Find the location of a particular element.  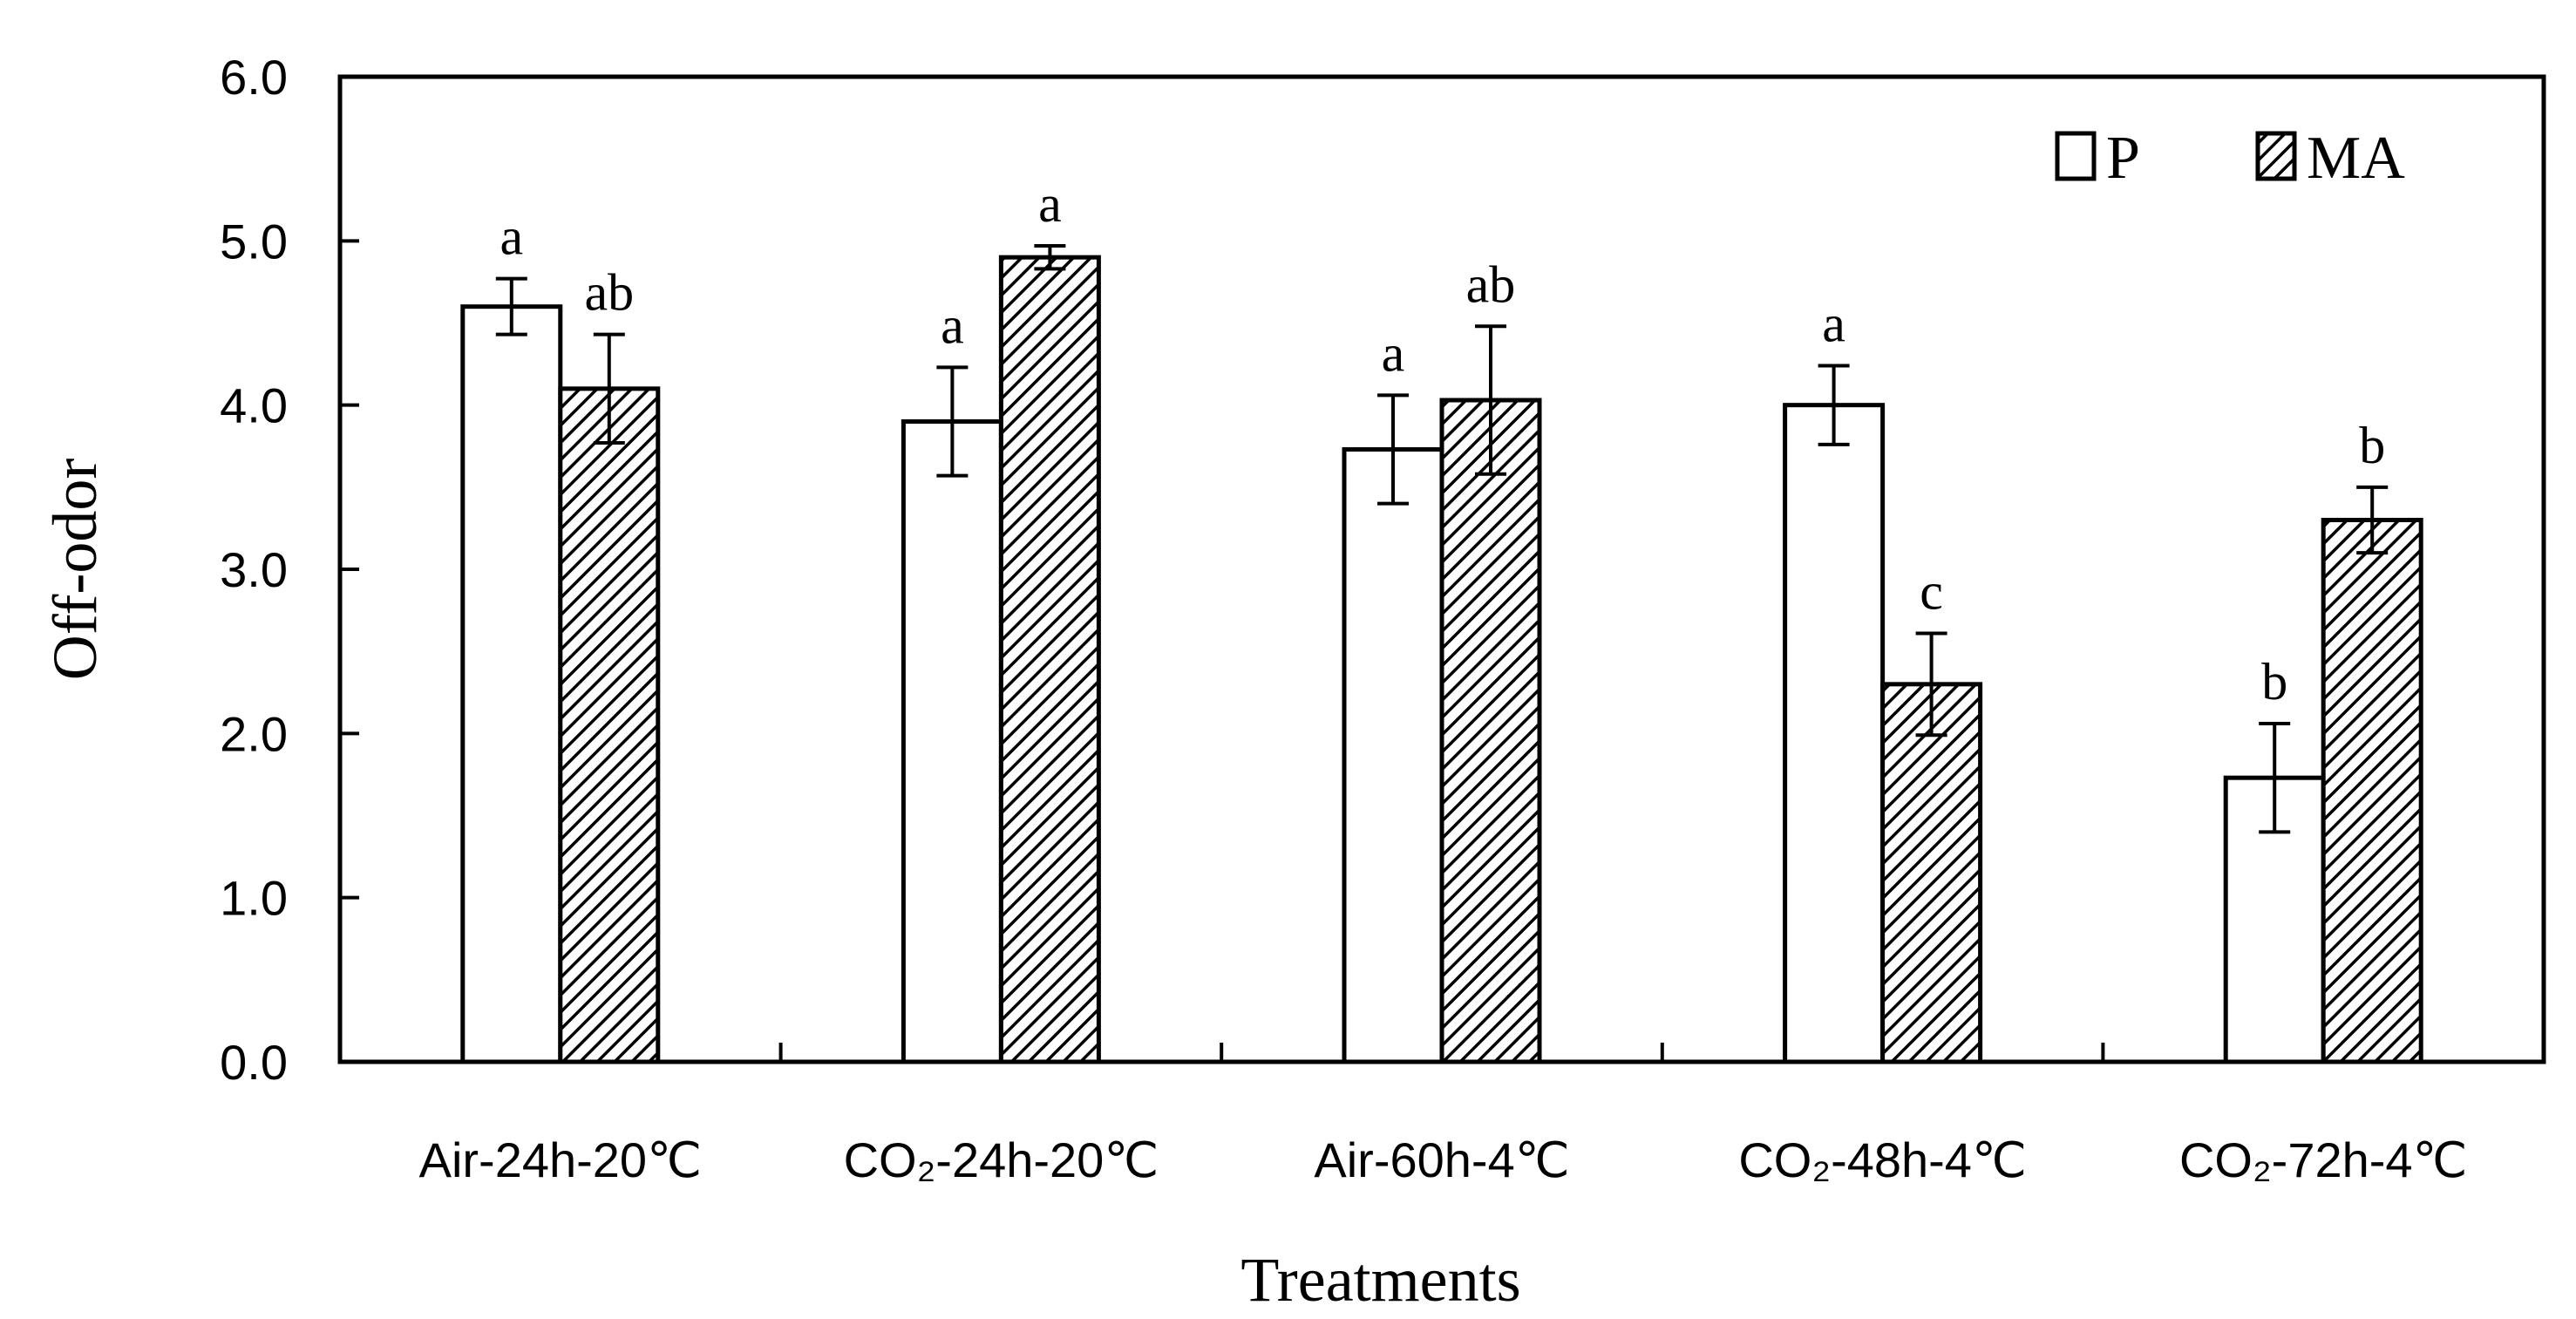

y-tick-label: 0.0 is located at coordinates (254, 1062).